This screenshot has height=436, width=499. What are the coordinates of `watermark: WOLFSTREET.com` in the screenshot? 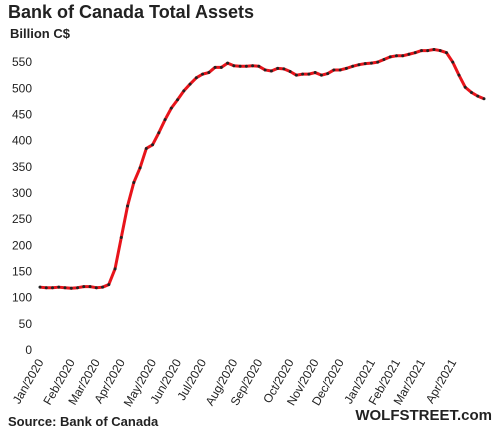 It's located at (423, 415).